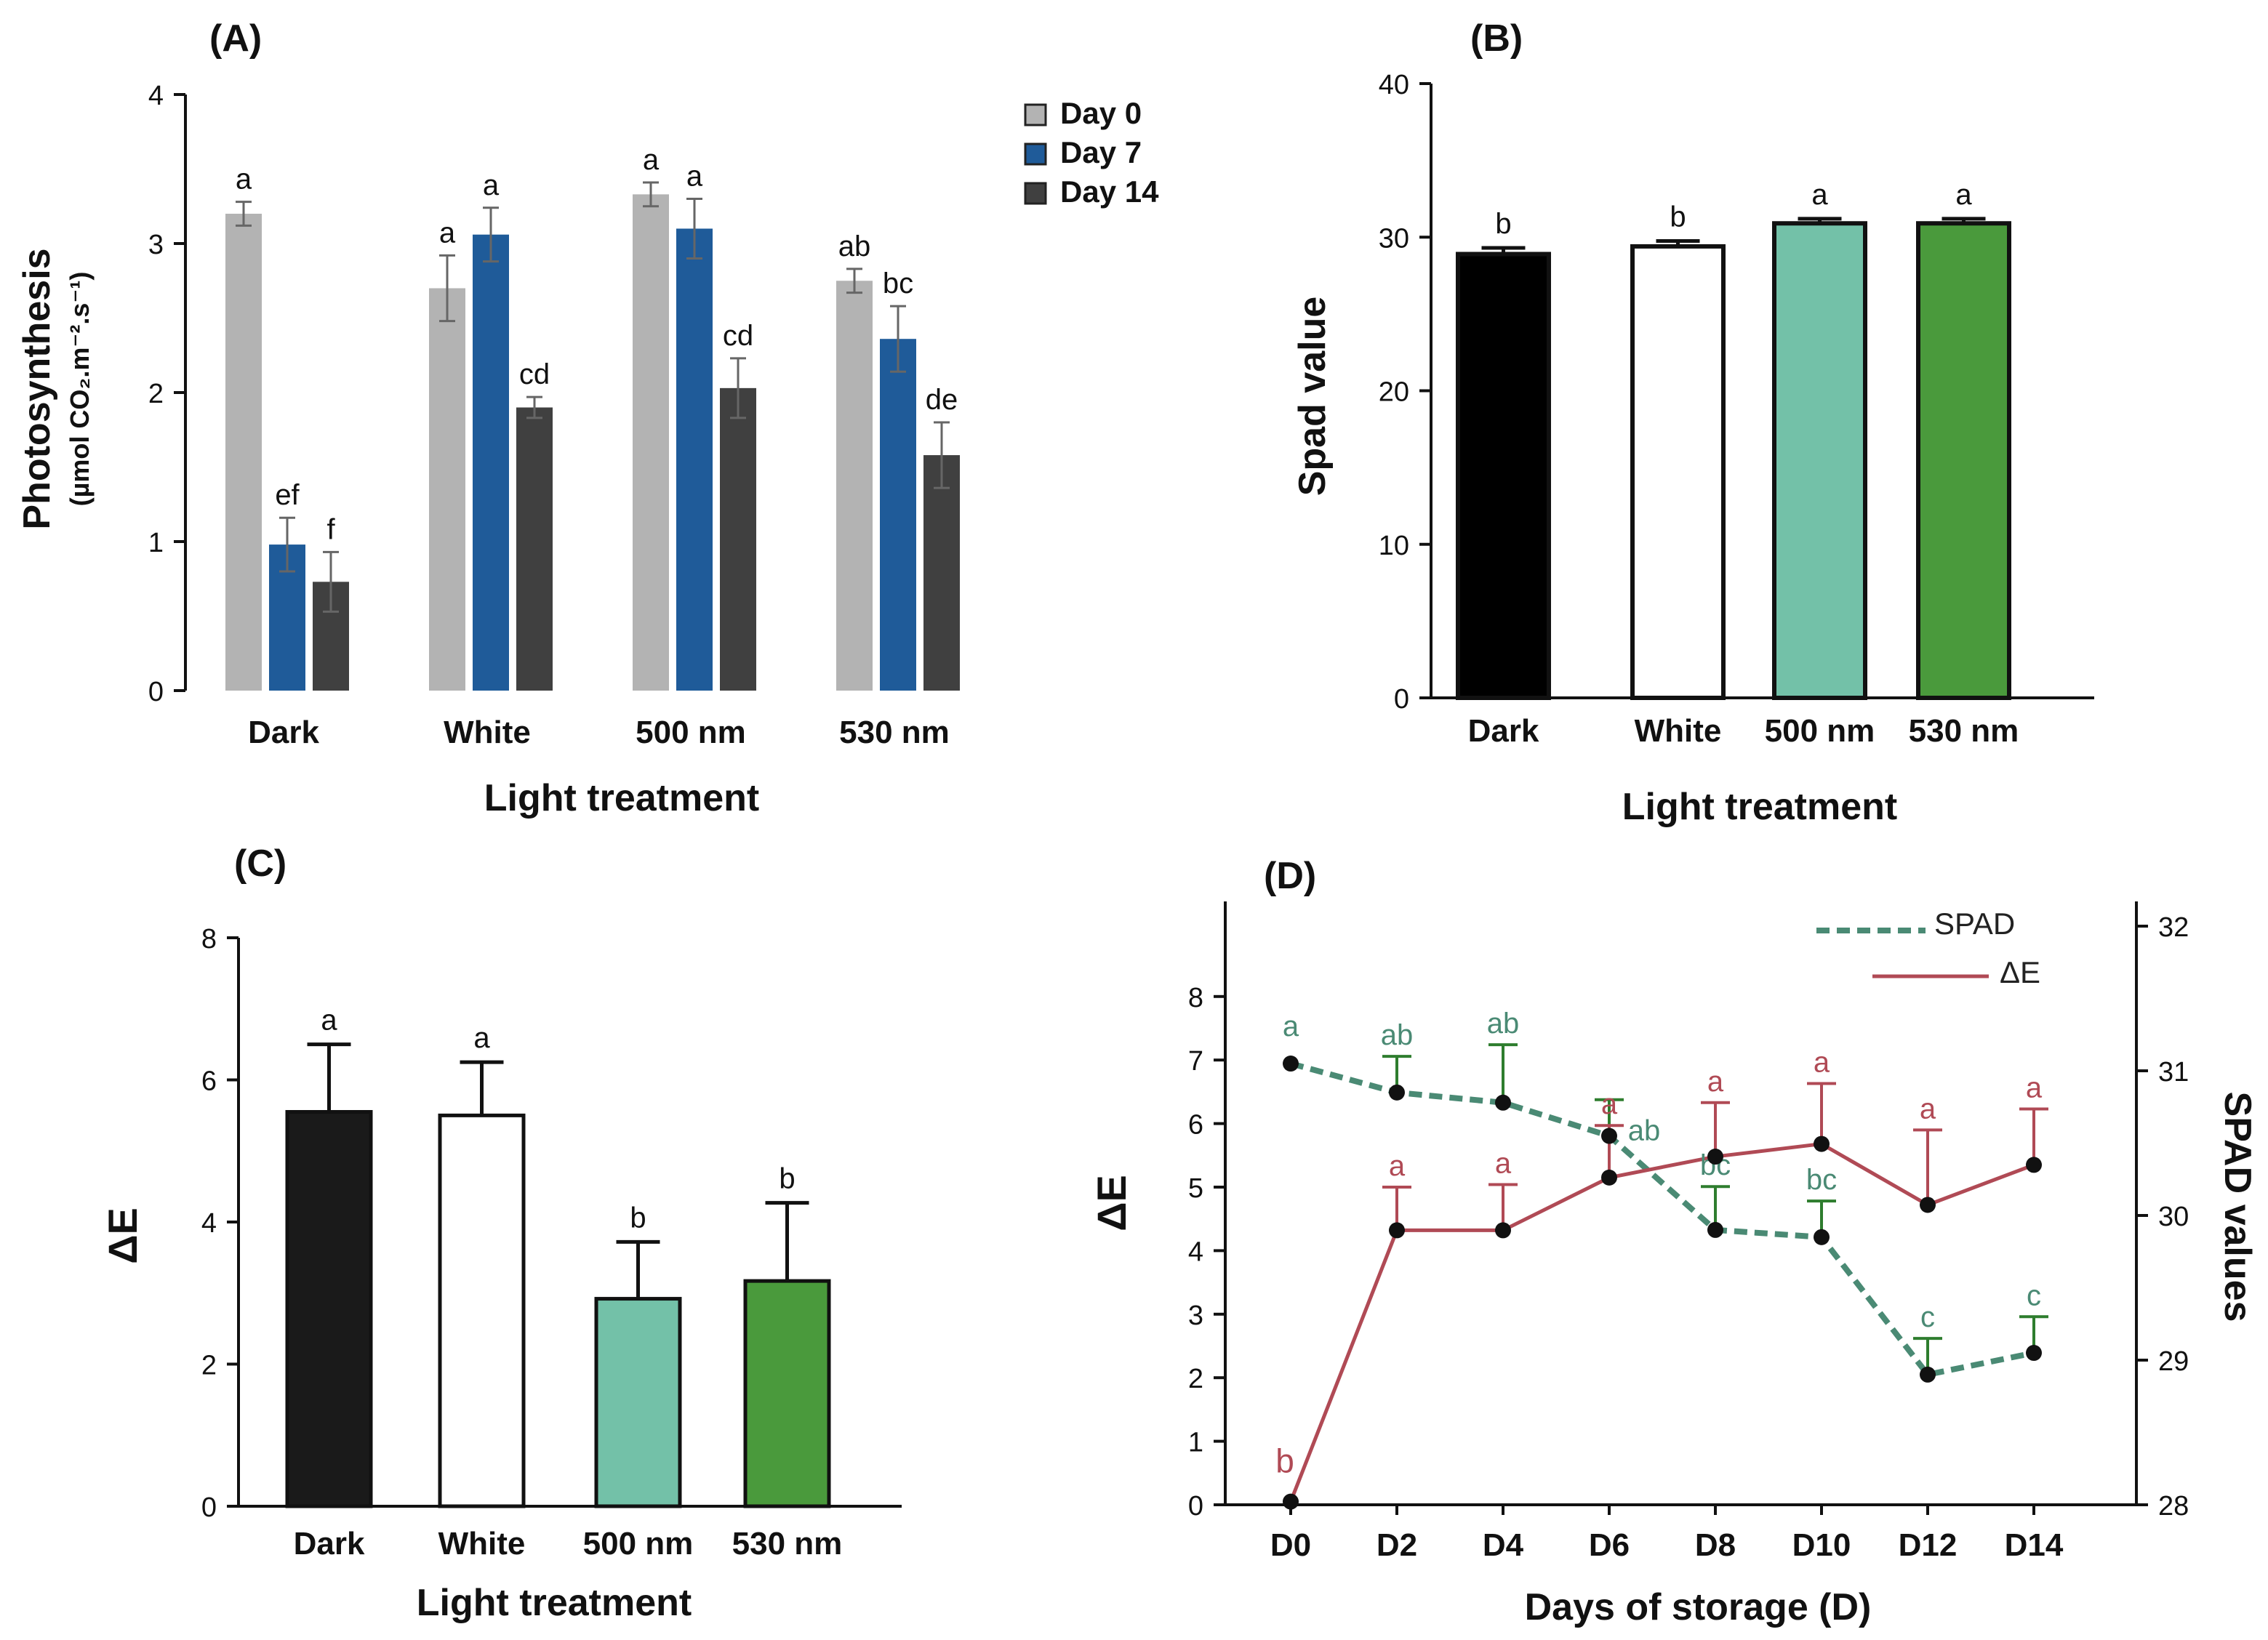 The height and width of the screenshot is (1640, 2268). What do you see at coordinates (2173, 927) in the screenshot?
I see `panel-d-y-tick-label-right: 32` at bounding box center [2173, 927].